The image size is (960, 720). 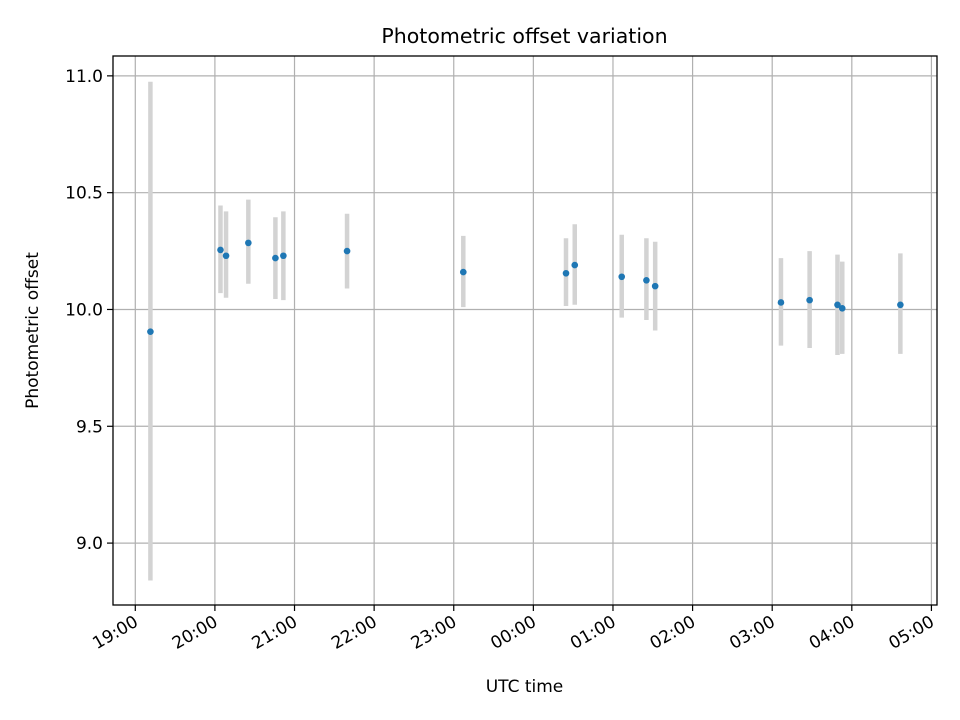 What do you see at coordinates (525, 287) in the screenshot?
I see `point-layer` at bounding box center [525, 287].